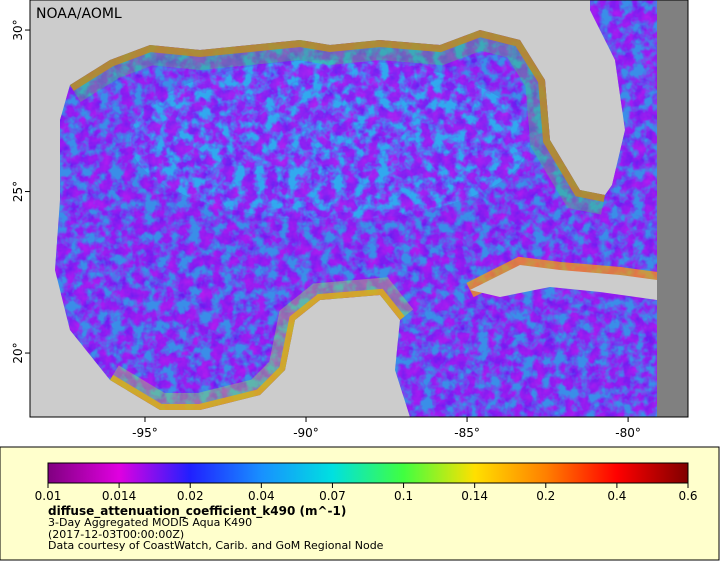  What do you see at coordinates (368, 473) in the screenshot?
I see `colorbar` at bounding box center [368, 473].